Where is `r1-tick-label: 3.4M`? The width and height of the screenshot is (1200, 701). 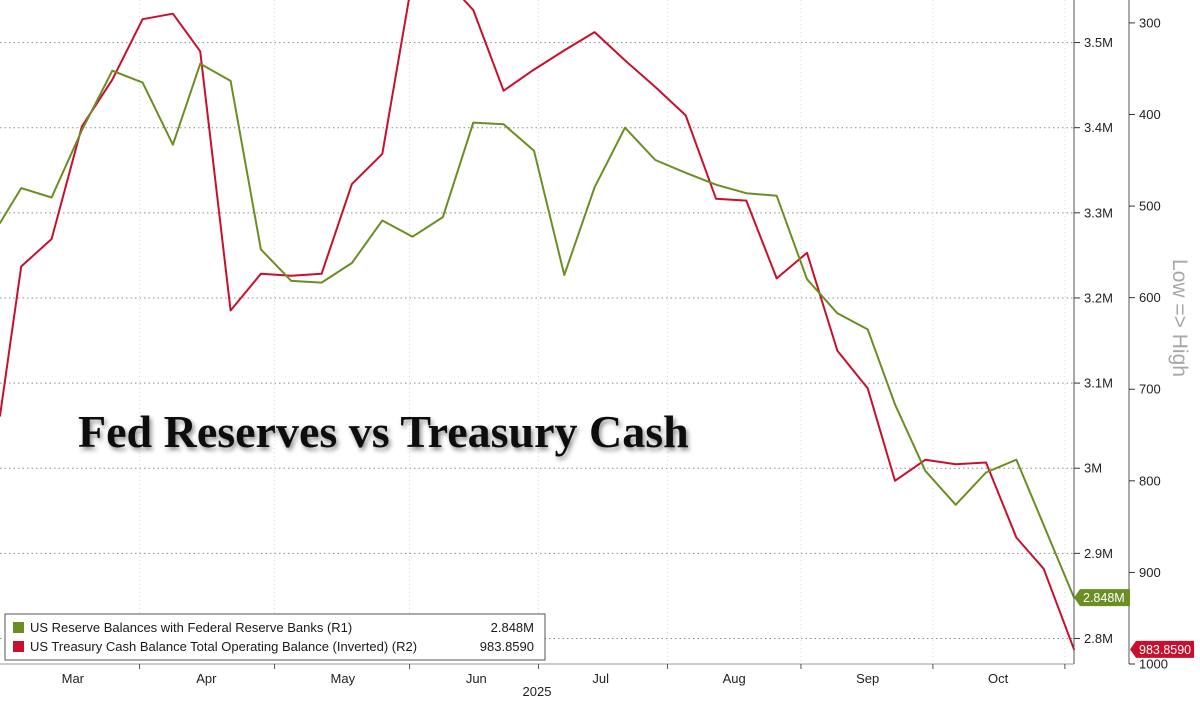 r1-tick-label: 3.4M is located at coordinates (1098, 127).